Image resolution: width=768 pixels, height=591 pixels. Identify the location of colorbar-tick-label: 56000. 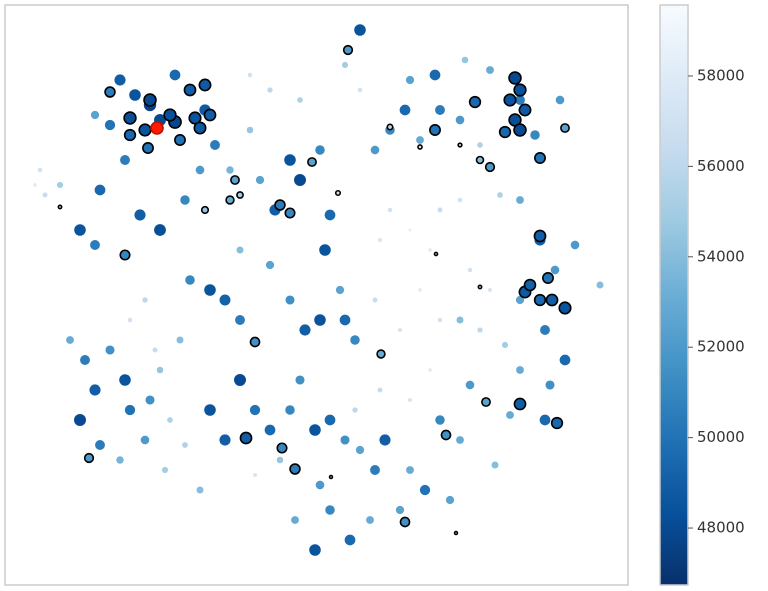
(721, 166).